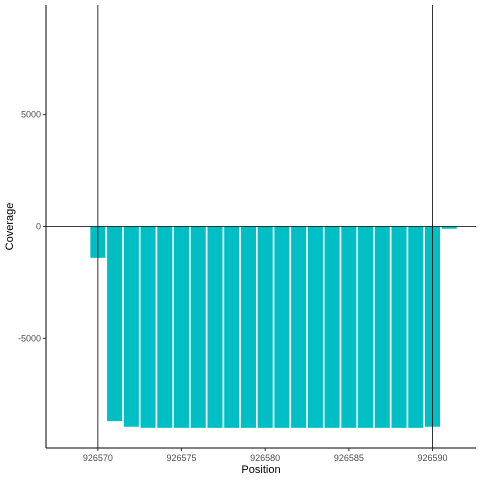 This screenshot has width=480, height=480. What do you see at coordinates (432, 458) in the screenshot?
I see `x-tick-label: 926590` at bounding box center [432, 458].